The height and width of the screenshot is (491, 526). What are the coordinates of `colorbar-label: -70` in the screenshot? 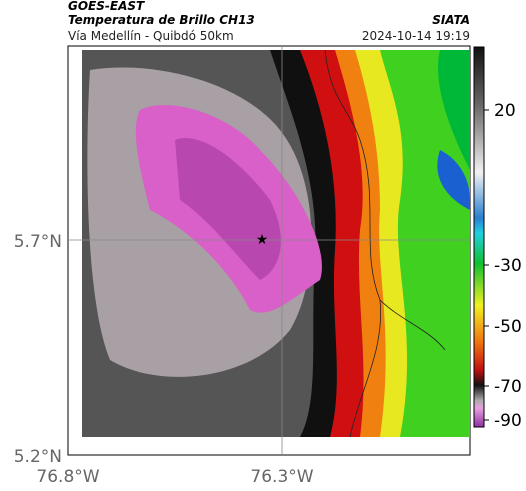 It's located at (508, 387).